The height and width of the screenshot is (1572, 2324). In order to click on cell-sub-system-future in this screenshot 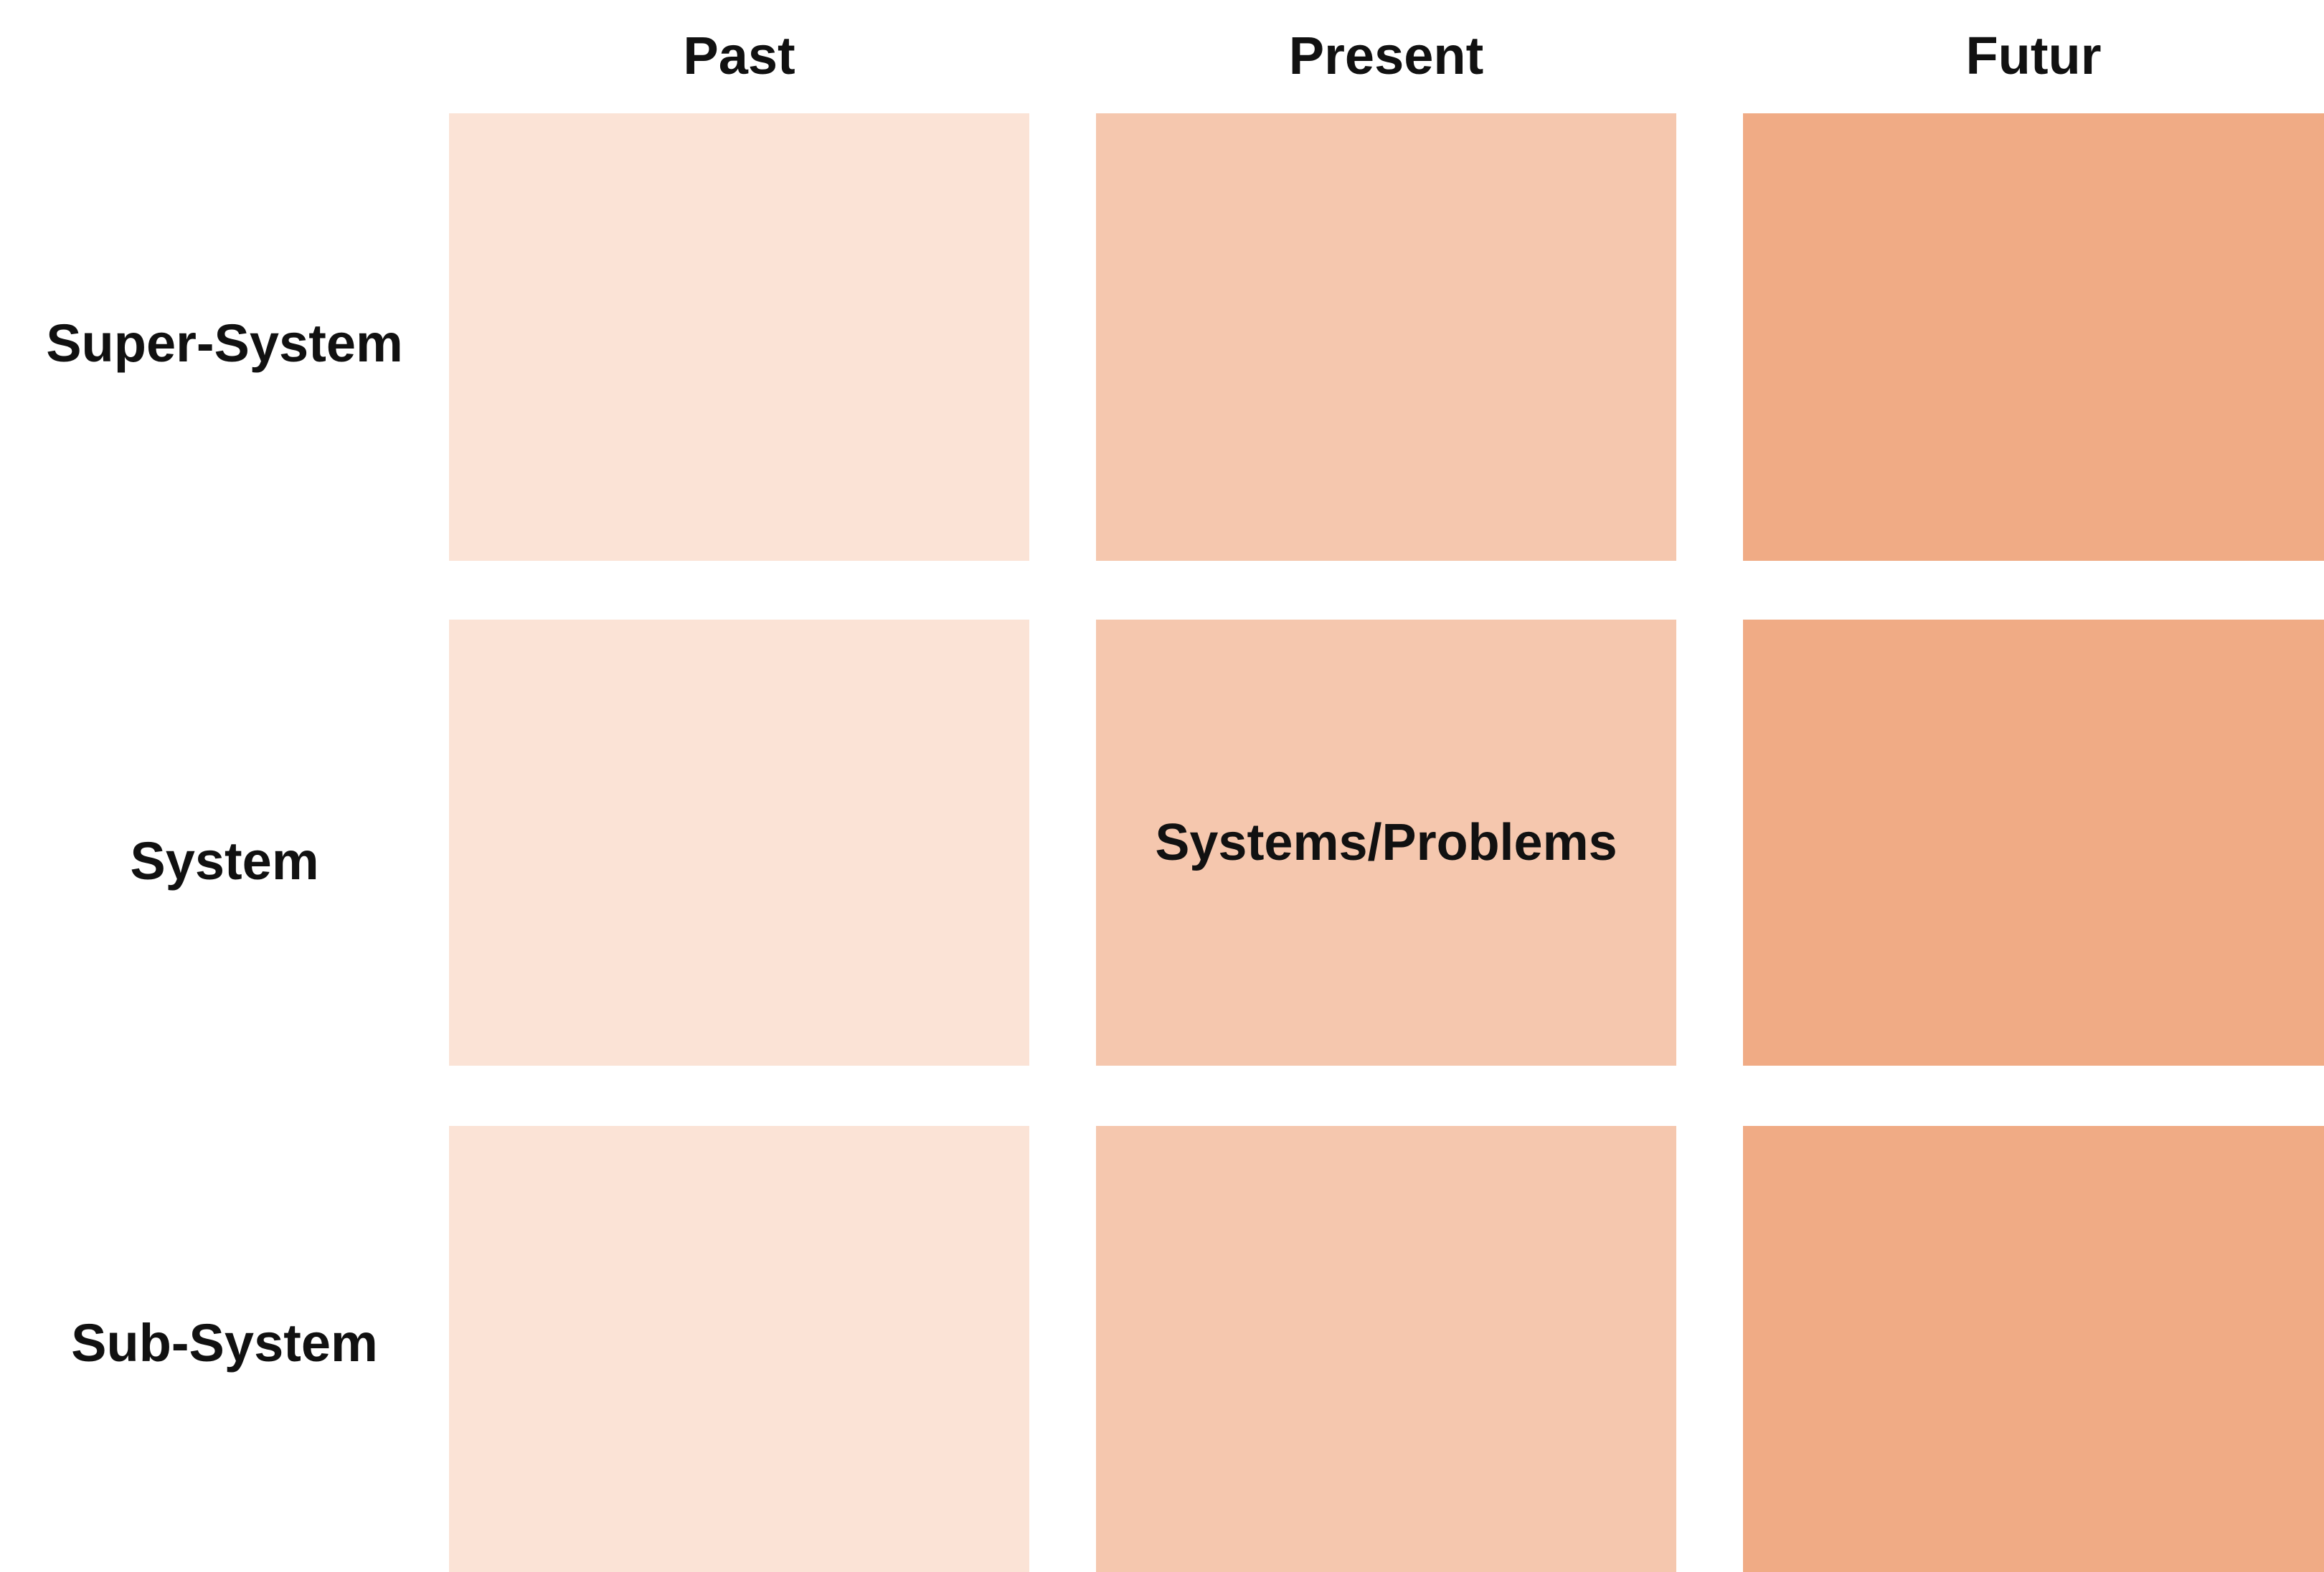, I will do `click(2034, 1349)`.